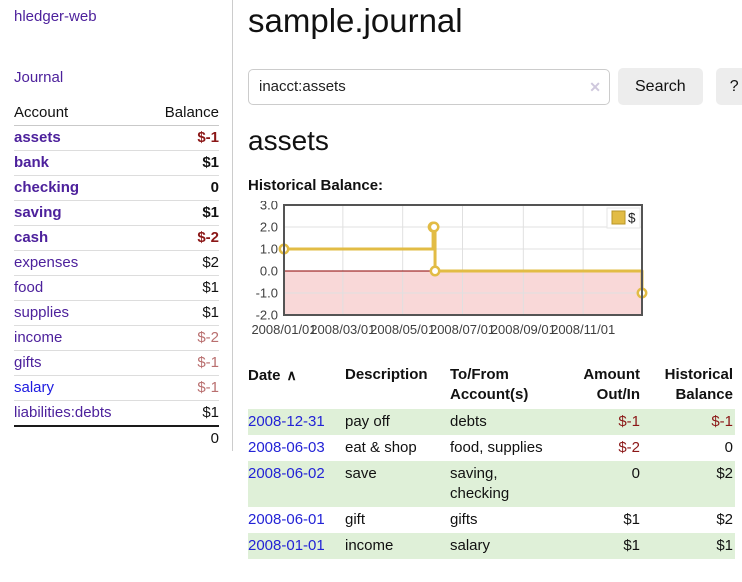 The image size is (742, 582). What do you see at coordinates (698, 384) in the screenshot?
I see `register-col-balance: Historical Balance` at bounding box center [698, 384].